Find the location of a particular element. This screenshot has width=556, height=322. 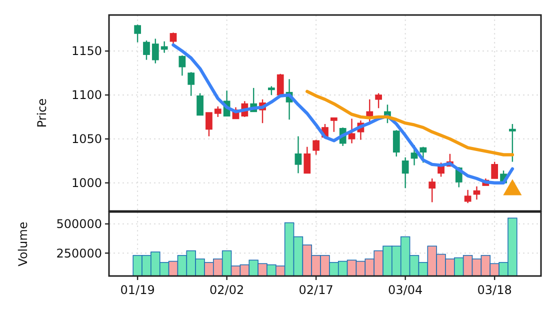

y-tick-label: 250000 is located at coordinates (79, 253).